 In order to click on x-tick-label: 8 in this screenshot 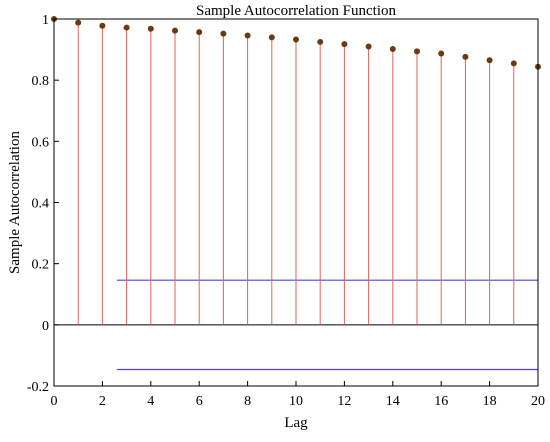, I will do `click(247, 401)`.